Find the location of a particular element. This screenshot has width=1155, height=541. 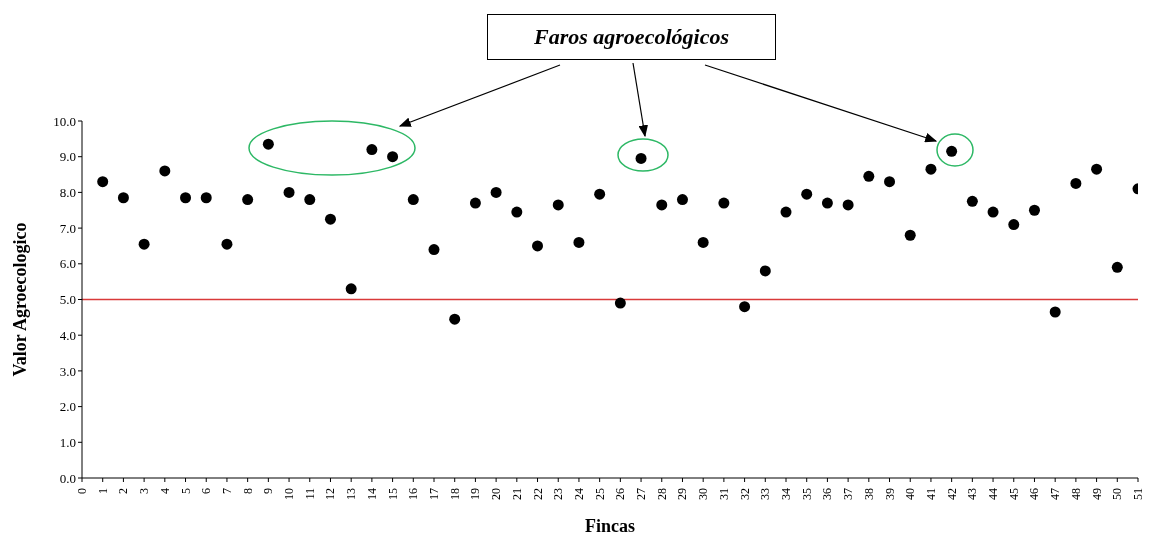

x-tick-label: 29 is located at coordinates (682, 494).